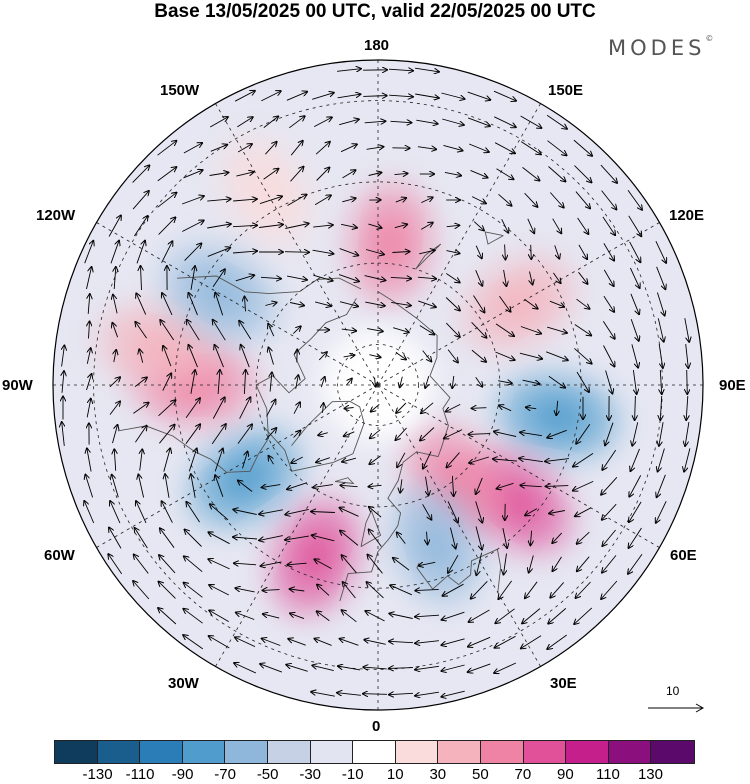 The image size is (750, 784). Describe the element at coordinates (523, 774) in the screenshot. I see `colorbar-tick-label: 70` at that location.